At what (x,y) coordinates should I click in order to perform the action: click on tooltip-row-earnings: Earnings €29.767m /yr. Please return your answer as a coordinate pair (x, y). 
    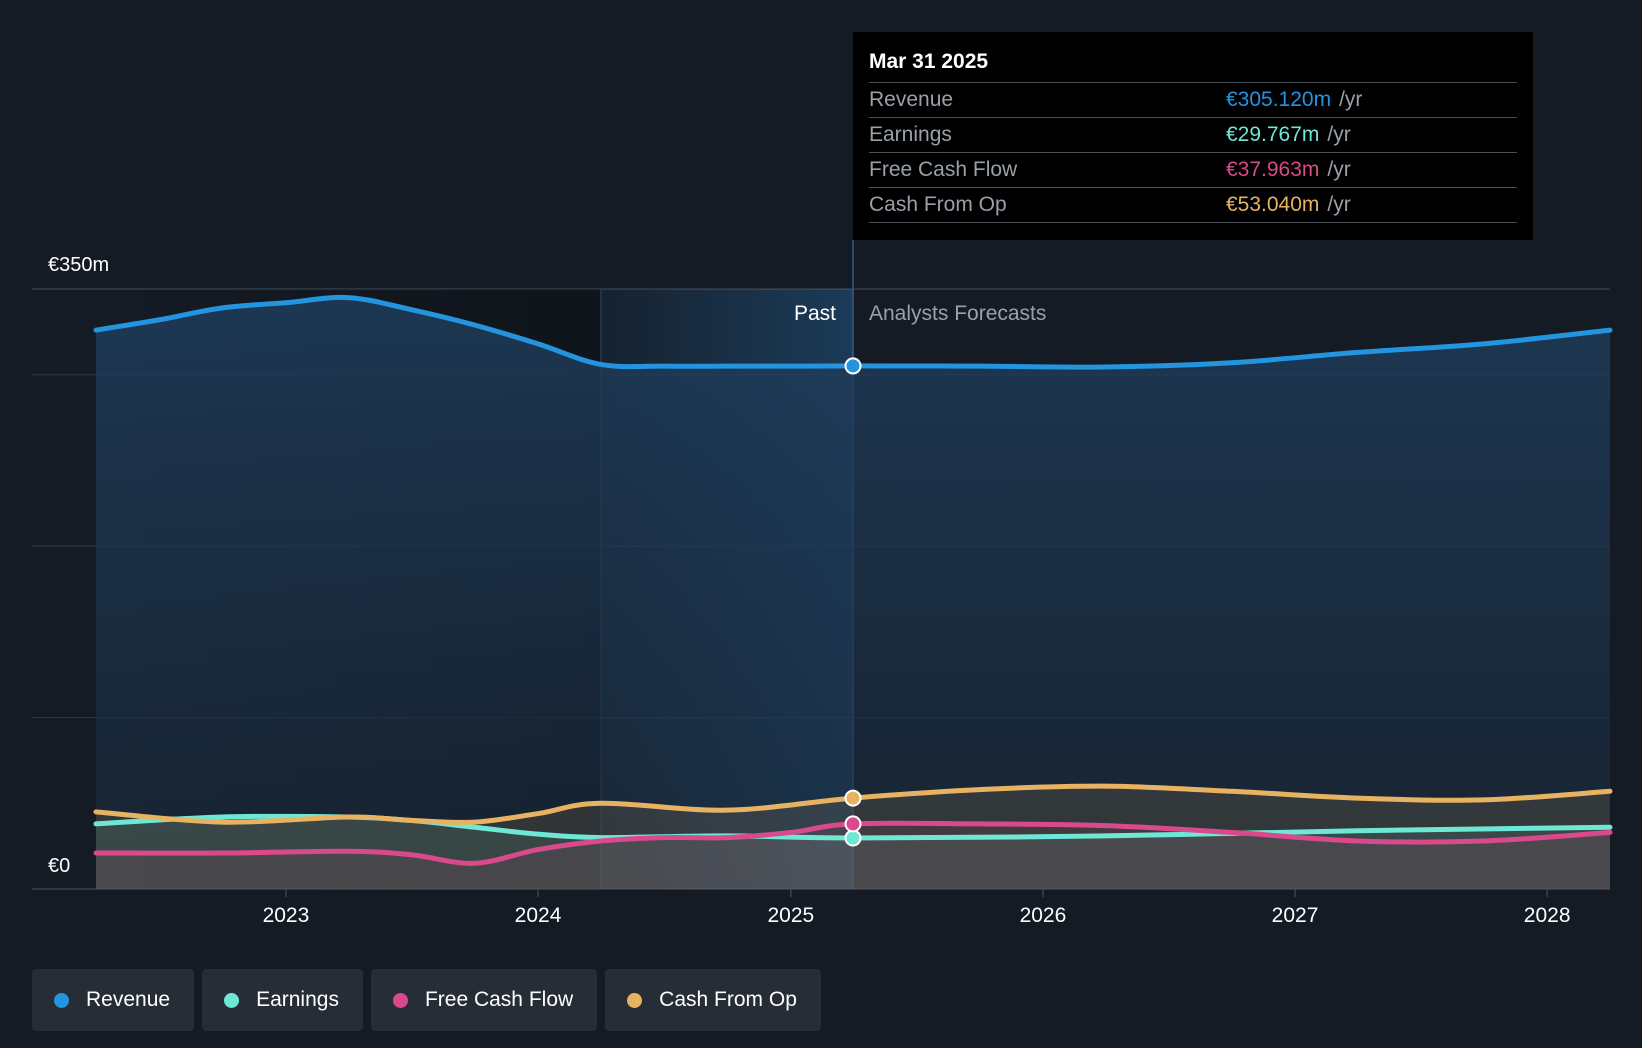
    Looking at the image, I should click on (1193, 134).